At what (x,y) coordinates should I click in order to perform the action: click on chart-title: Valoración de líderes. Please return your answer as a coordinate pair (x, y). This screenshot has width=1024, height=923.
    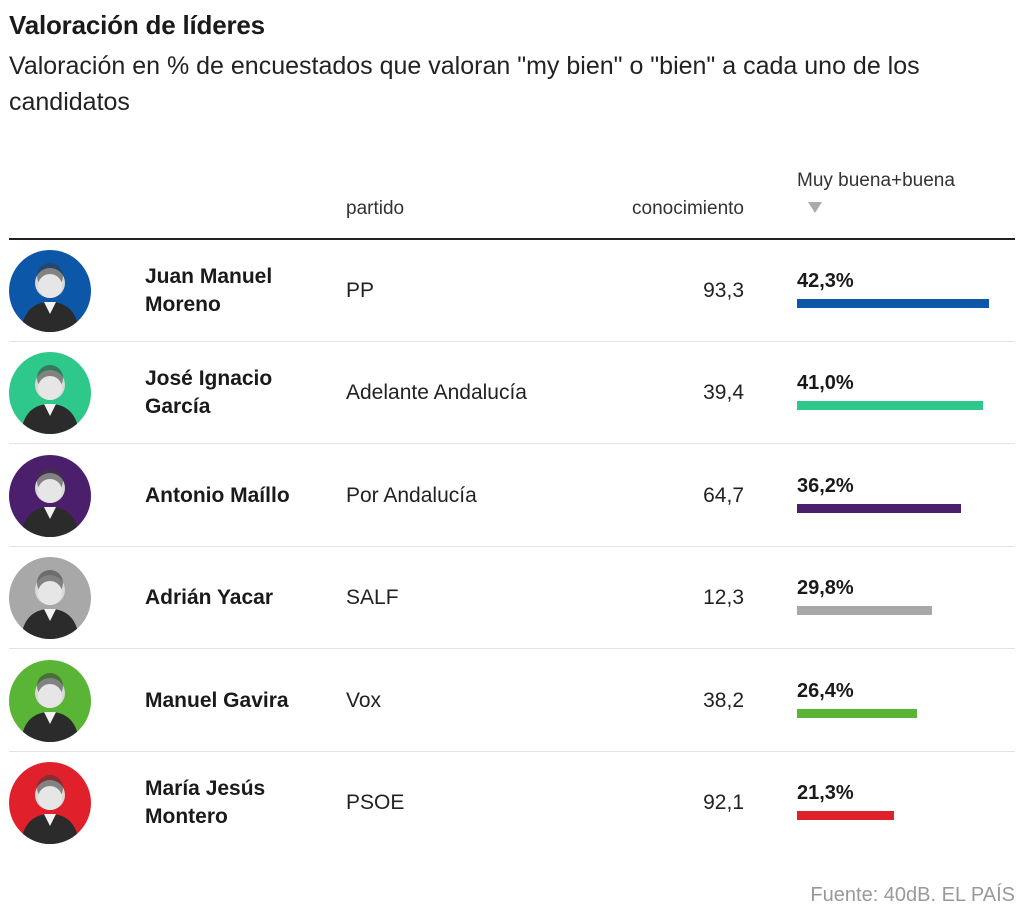
    Looking at the image, I should click on (137, 25).